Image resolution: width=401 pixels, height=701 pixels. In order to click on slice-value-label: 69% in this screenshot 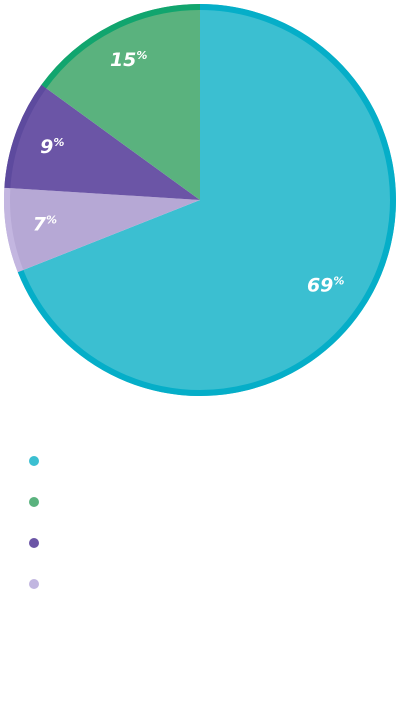, I will do `click(325, 285)`.